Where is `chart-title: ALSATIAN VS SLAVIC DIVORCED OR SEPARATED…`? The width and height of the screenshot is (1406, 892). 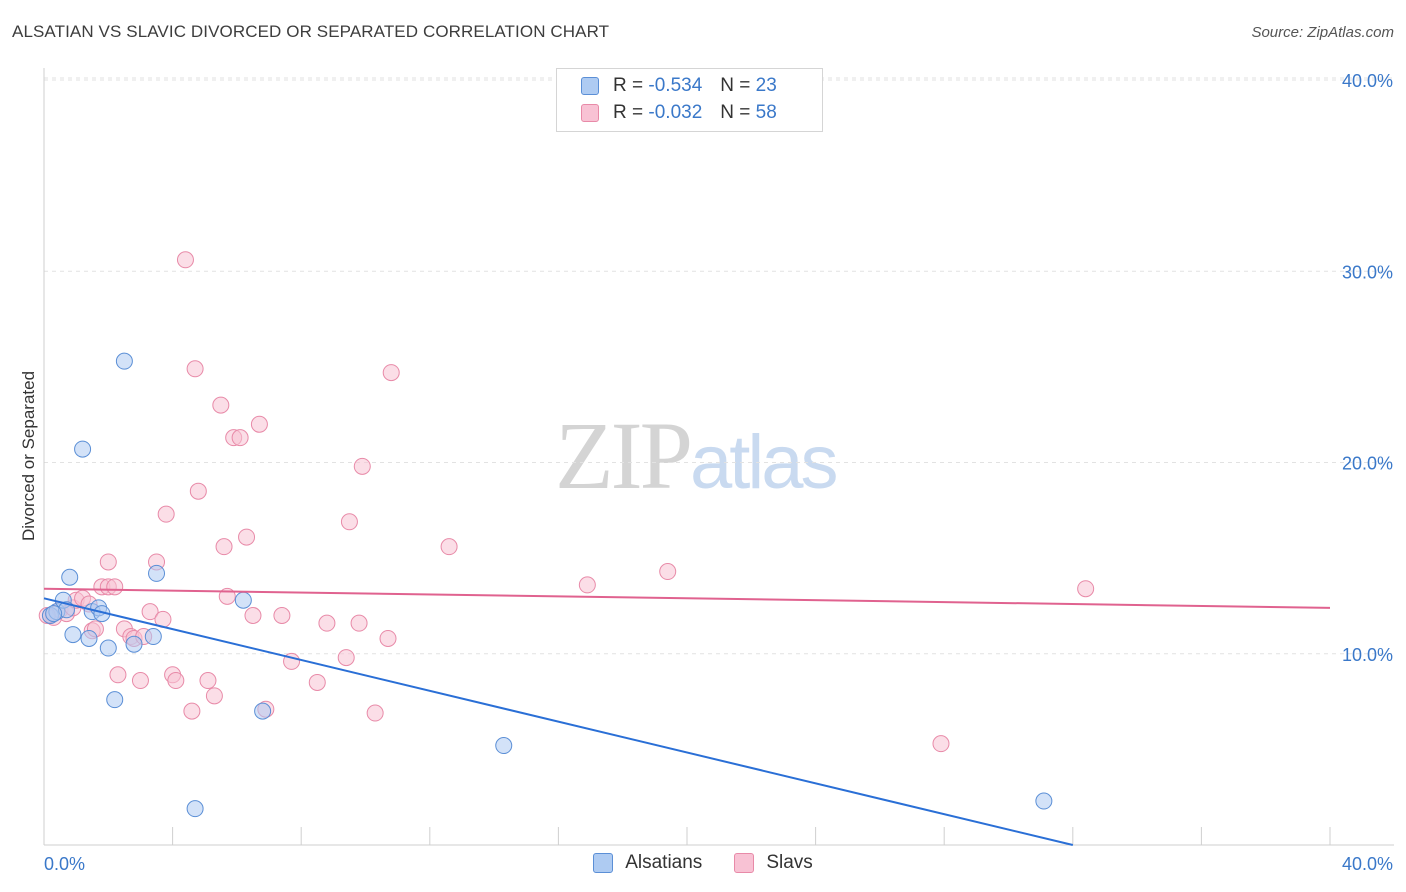
chart-title: ALSATIAN VS SLAVIC DIVORCED OR SEPARATED… is located at coordinates (311, 31).